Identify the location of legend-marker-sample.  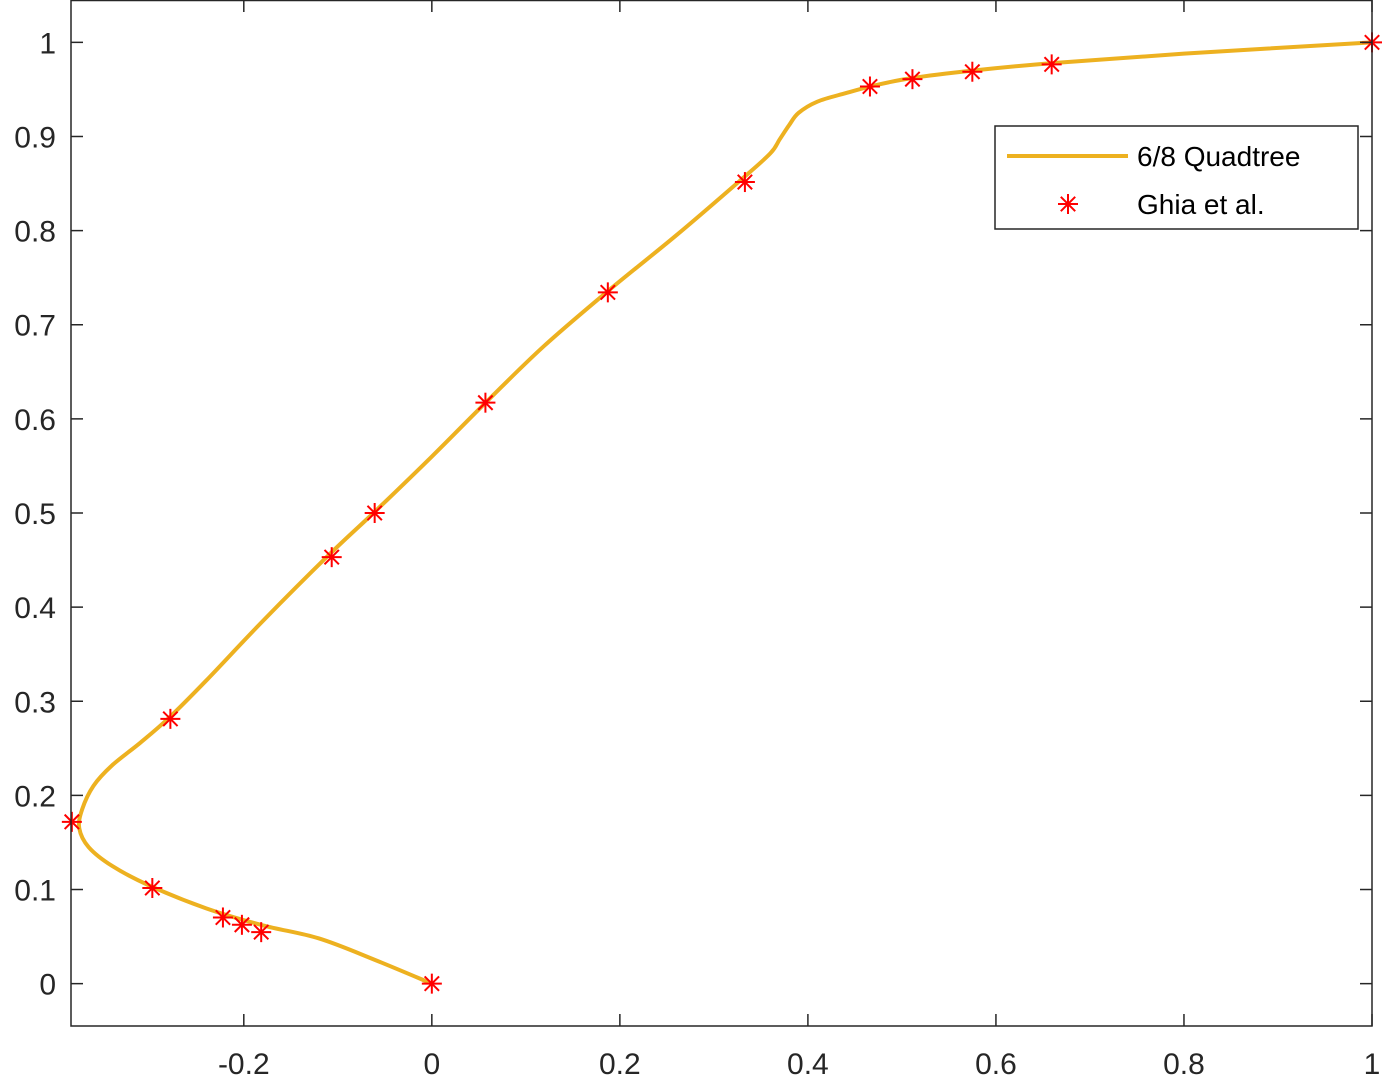
(1068, 204).